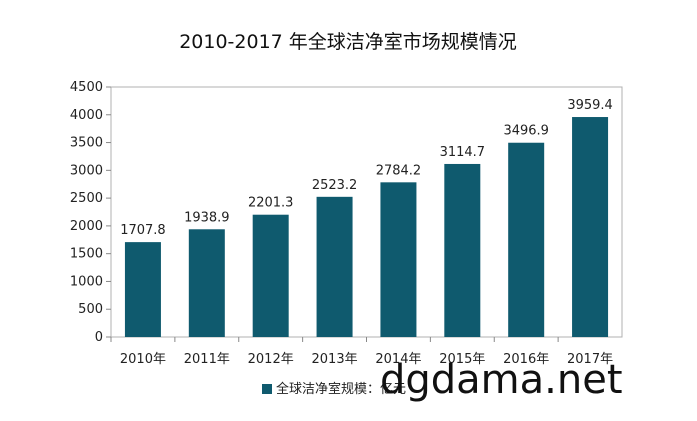  I want to click on y-tick-label: 4500, so click(86, 87).